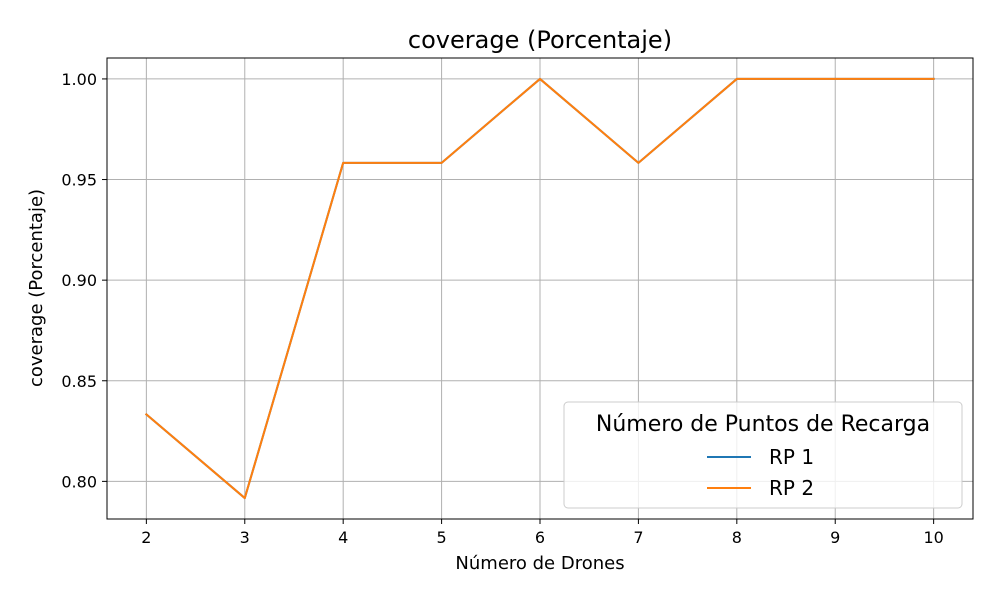 This screenshot has height=600, width=1000. What do you see at coordinates (638, 537) in the screenshot?
I see `x-tick-label: 7` at bounding box center [638, 537].